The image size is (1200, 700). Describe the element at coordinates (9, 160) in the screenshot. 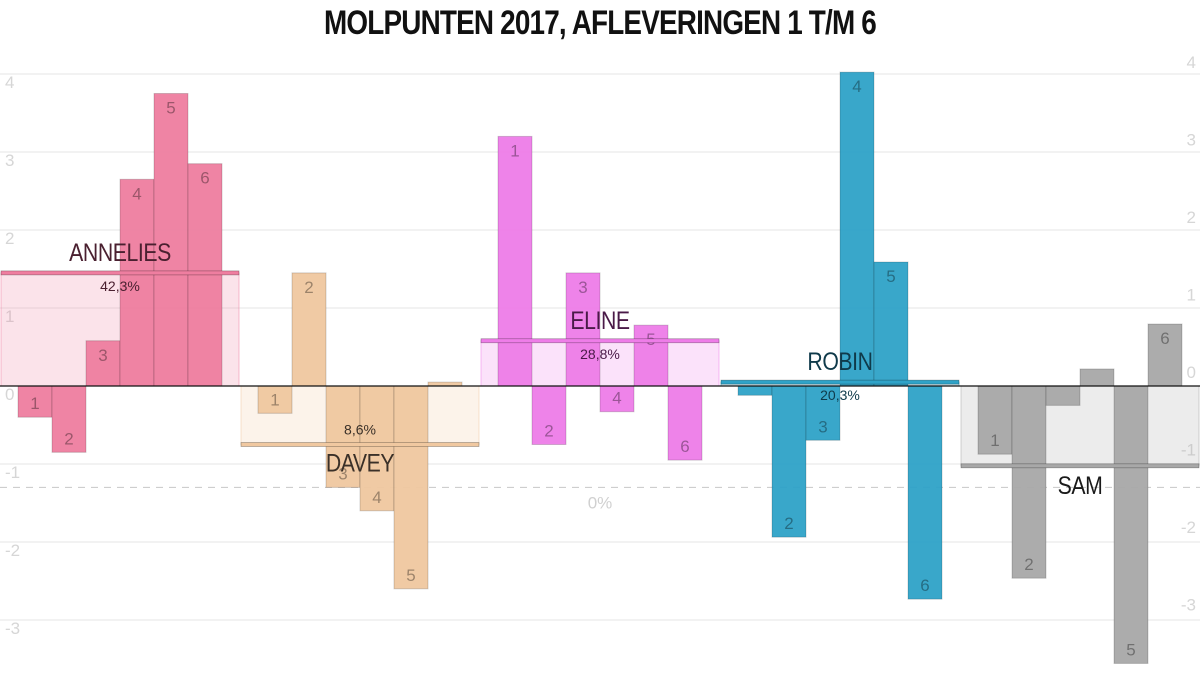

I see `left-tick-label: 3` at that location.